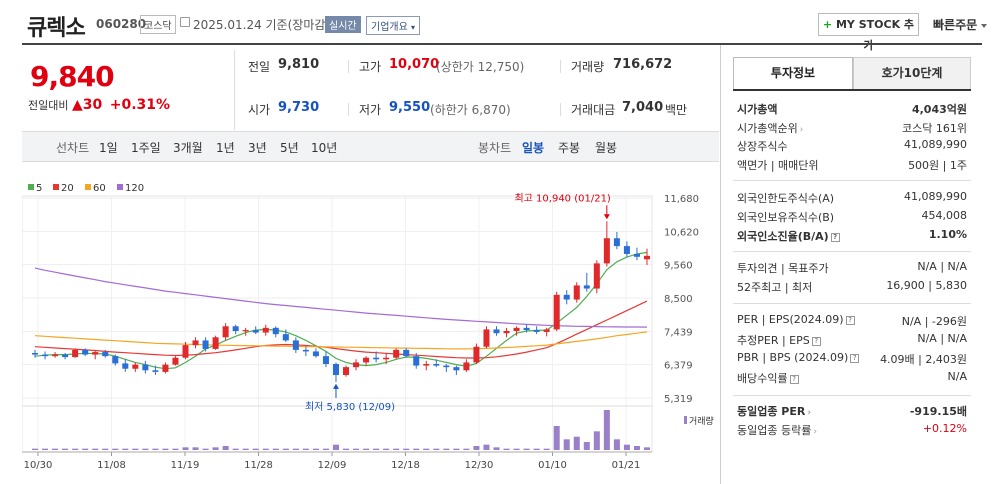 This screenshot has height=484, width=1002. What do you see at coordinates (188, 148) in the screenshot?
I see `tab-3m: 3개월` at bounding box center [188, 148].